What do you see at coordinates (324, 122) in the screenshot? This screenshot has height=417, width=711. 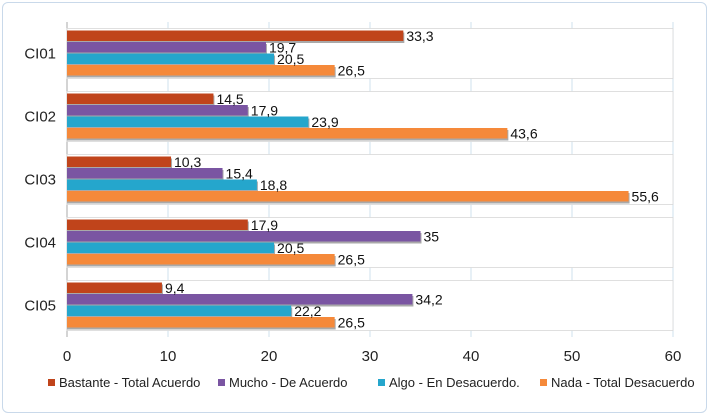 I see `data-label: 23,9` at bounding box center [324, 122].